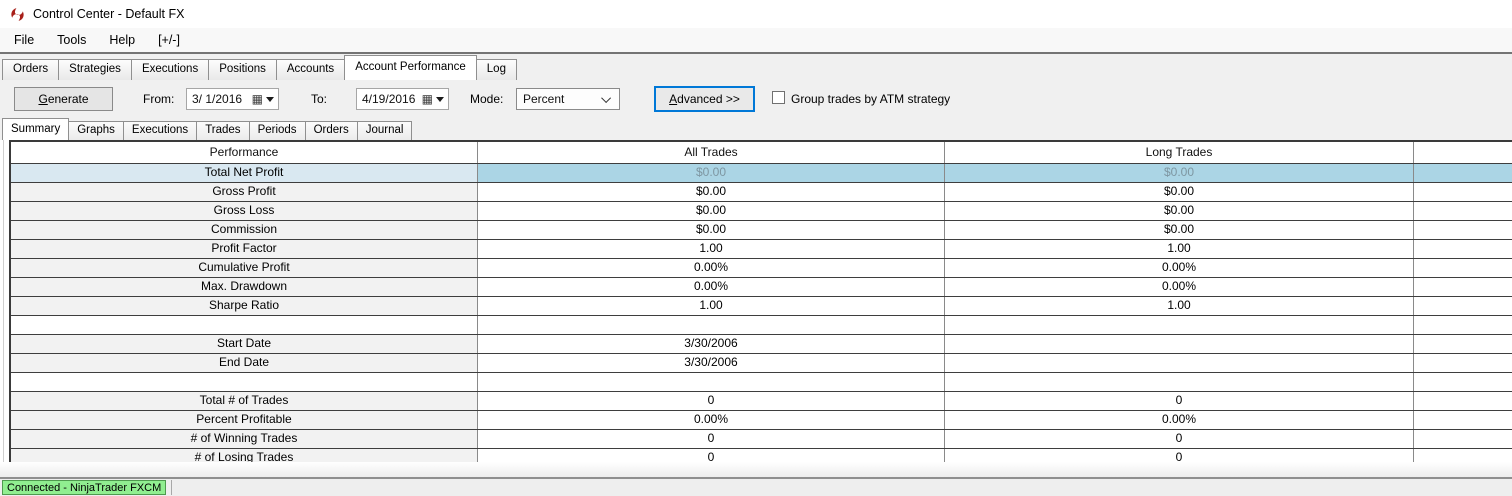 The height and width of the screenshot is (496, 1512). Describe the element at coordinates (1179, 306) in the screenshot. I see `cell-long-trades-value: 1.00` at that location.